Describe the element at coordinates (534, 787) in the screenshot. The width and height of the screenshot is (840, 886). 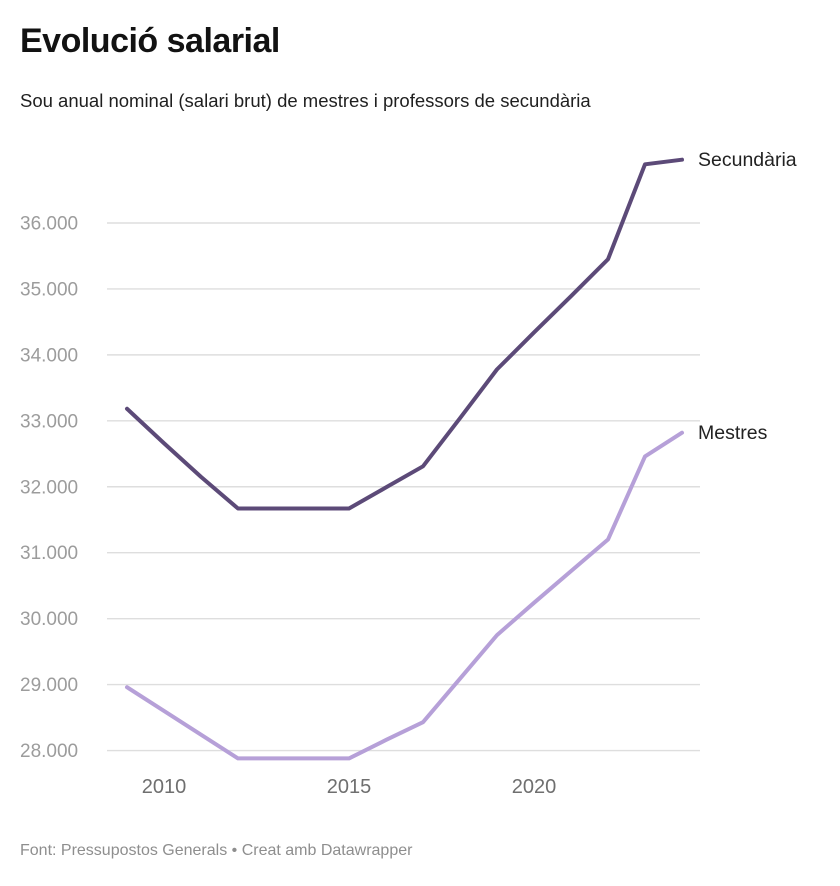
I see `x-axis-tick-label: 2020` at that location.